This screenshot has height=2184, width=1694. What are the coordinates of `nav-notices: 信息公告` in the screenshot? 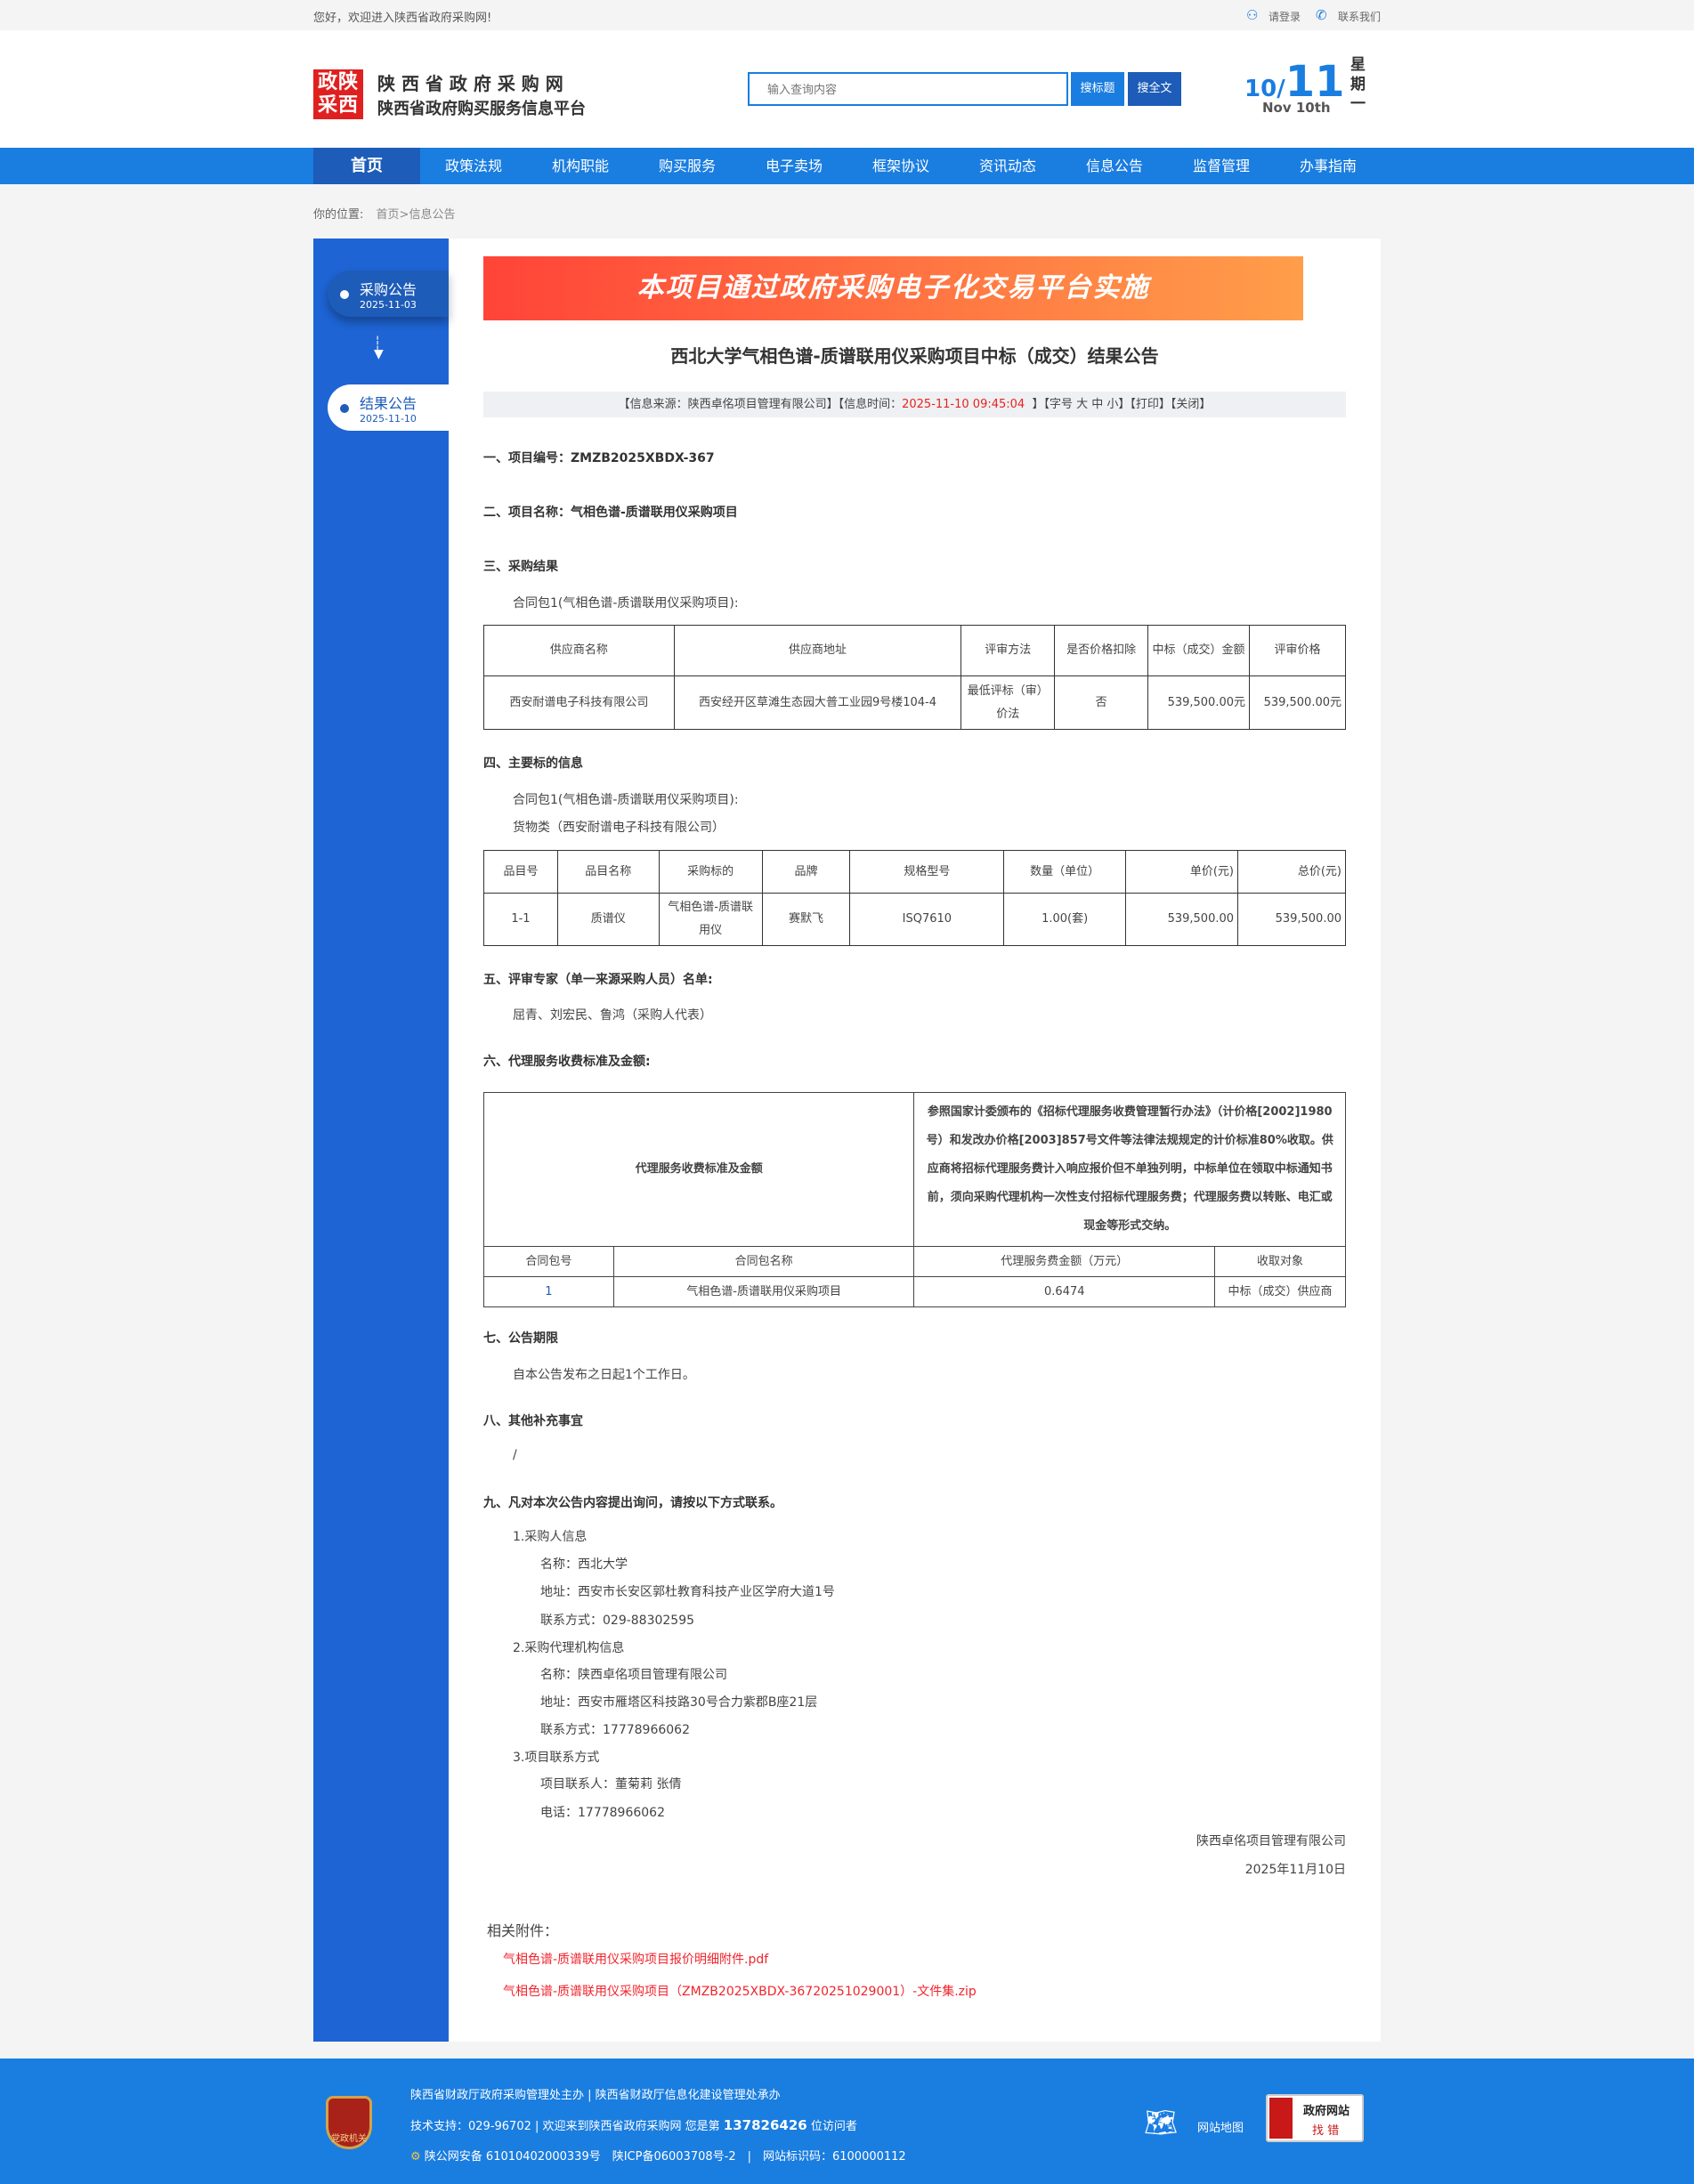 It's located at (1114, 166).